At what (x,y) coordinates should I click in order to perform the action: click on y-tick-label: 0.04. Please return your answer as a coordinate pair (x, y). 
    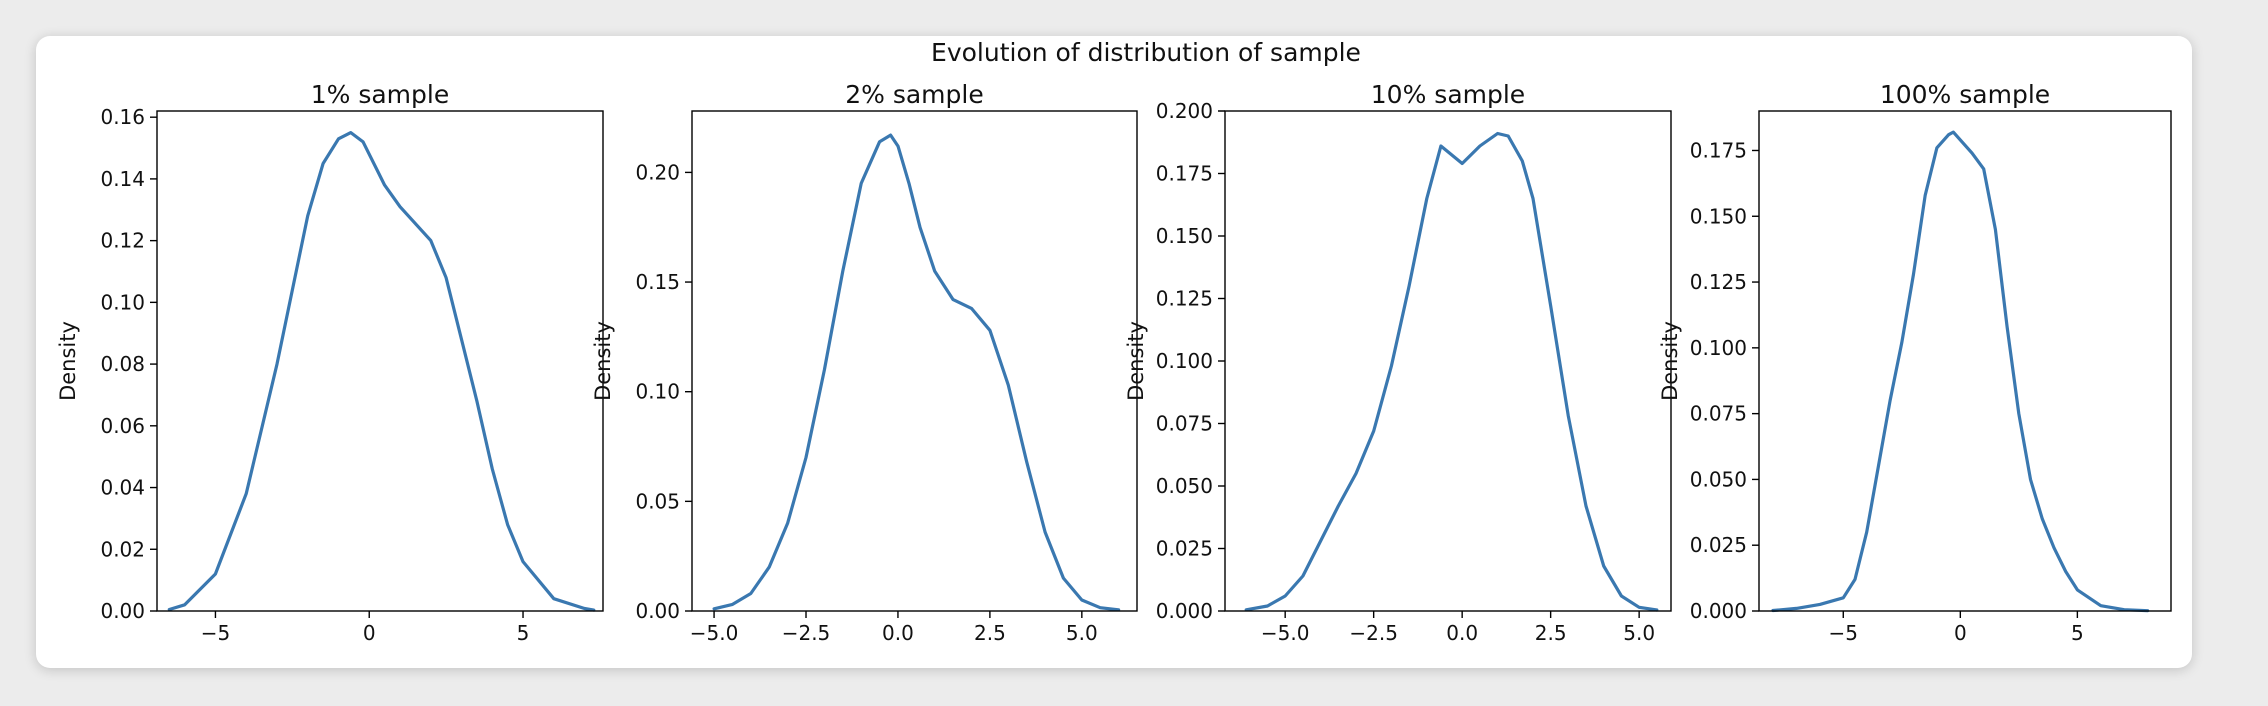
    Looking at the image, I should click on (122, 488).